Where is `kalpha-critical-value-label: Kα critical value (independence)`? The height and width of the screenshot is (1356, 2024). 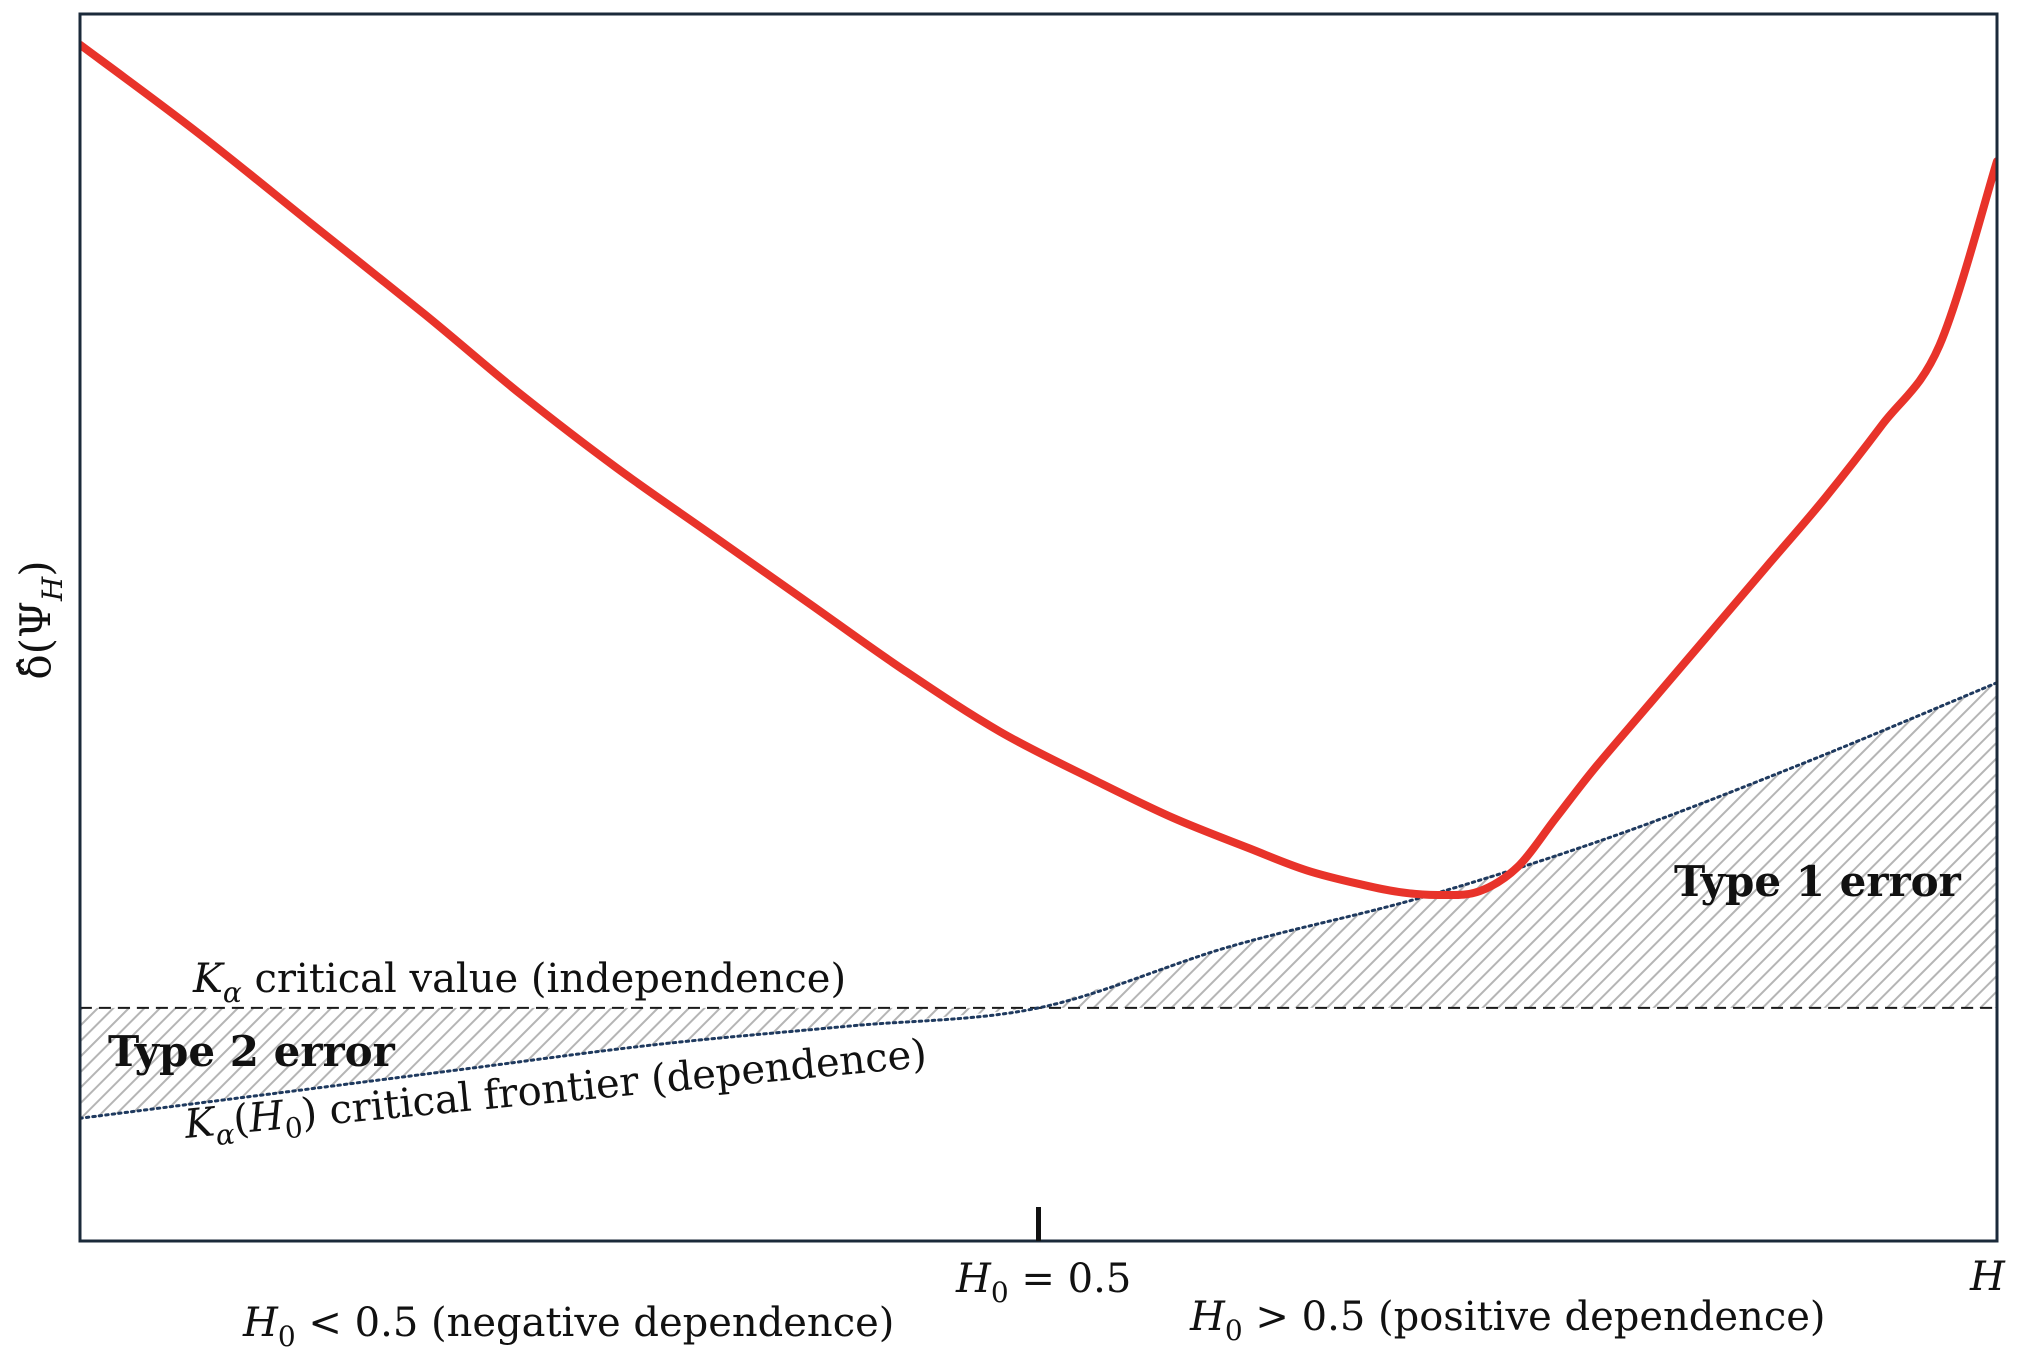 kalpha-critical-value-label: Kα critical value (independence) is located at coordinates (519, 982).